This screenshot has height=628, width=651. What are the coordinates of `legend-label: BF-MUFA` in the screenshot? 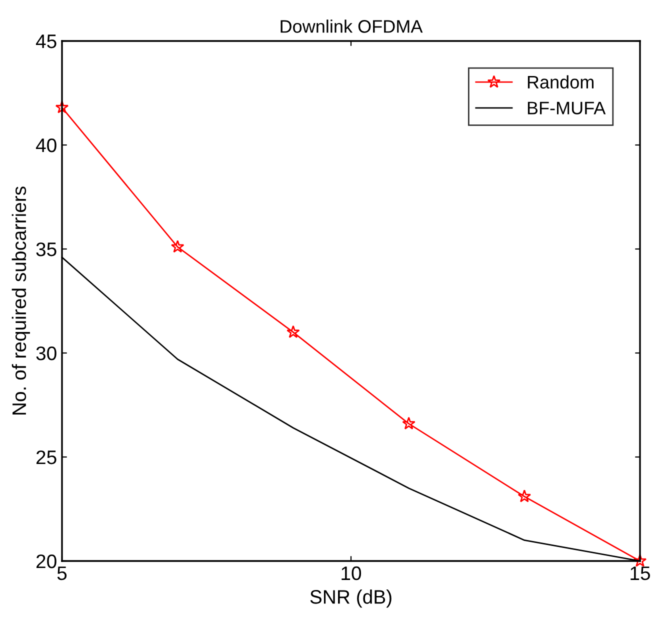 It's located at (567, 108).